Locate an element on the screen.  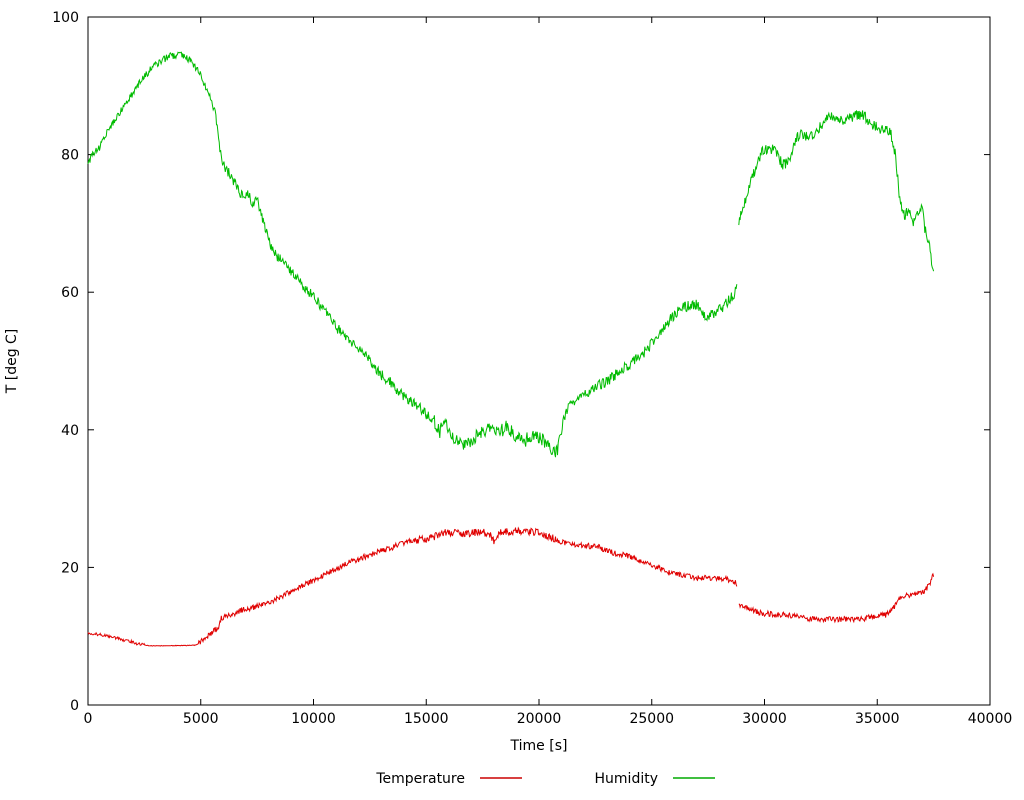
x-tick-label: 20000 is located at coordinates (539, 719).